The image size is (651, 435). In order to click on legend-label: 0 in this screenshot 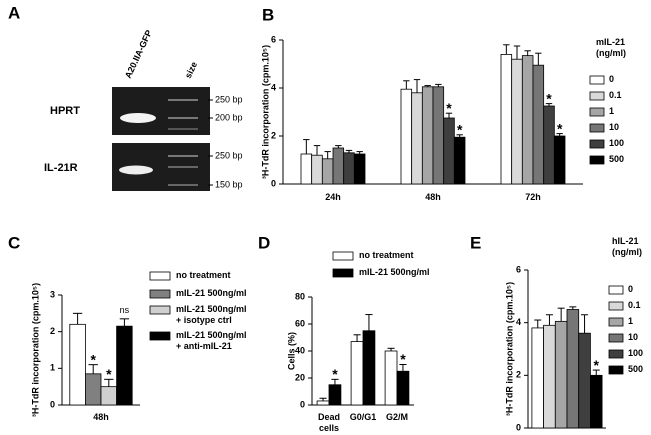, I will do `click(631, 289)`.